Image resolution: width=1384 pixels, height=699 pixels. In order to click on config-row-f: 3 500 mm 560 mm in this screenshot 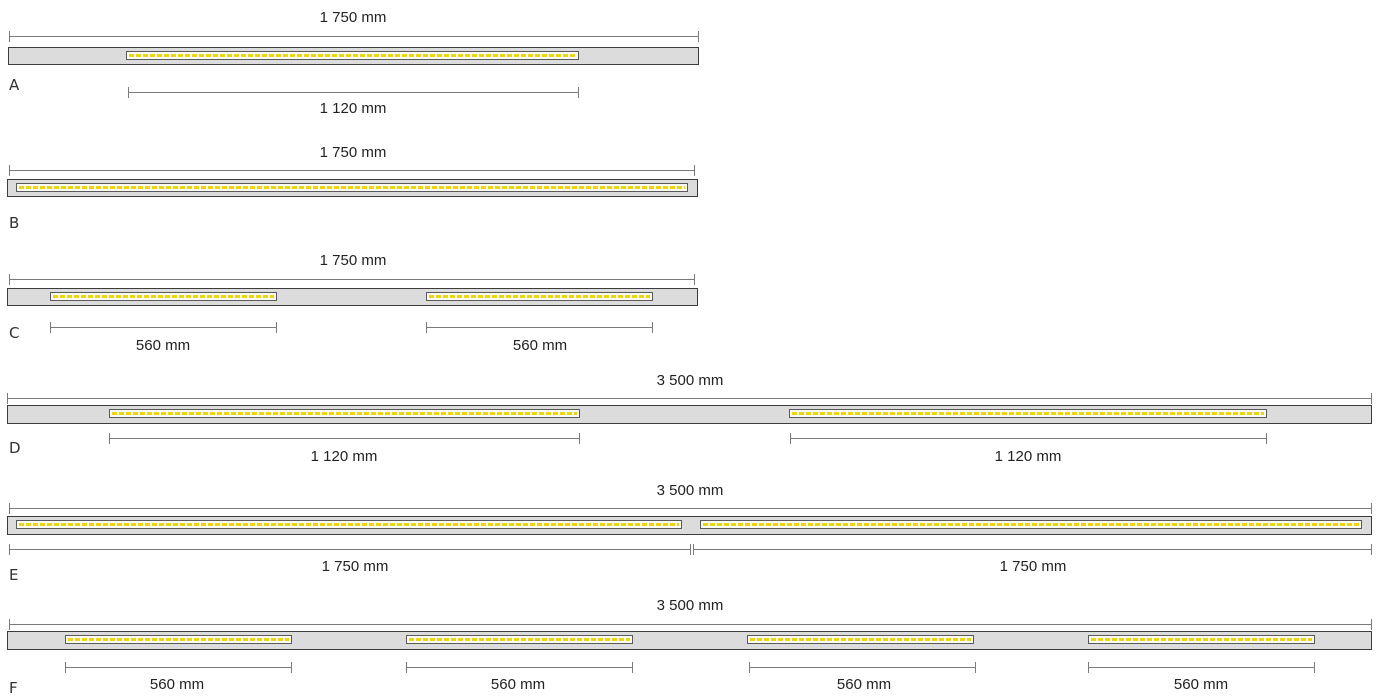, I will do `click(689, 647)`.